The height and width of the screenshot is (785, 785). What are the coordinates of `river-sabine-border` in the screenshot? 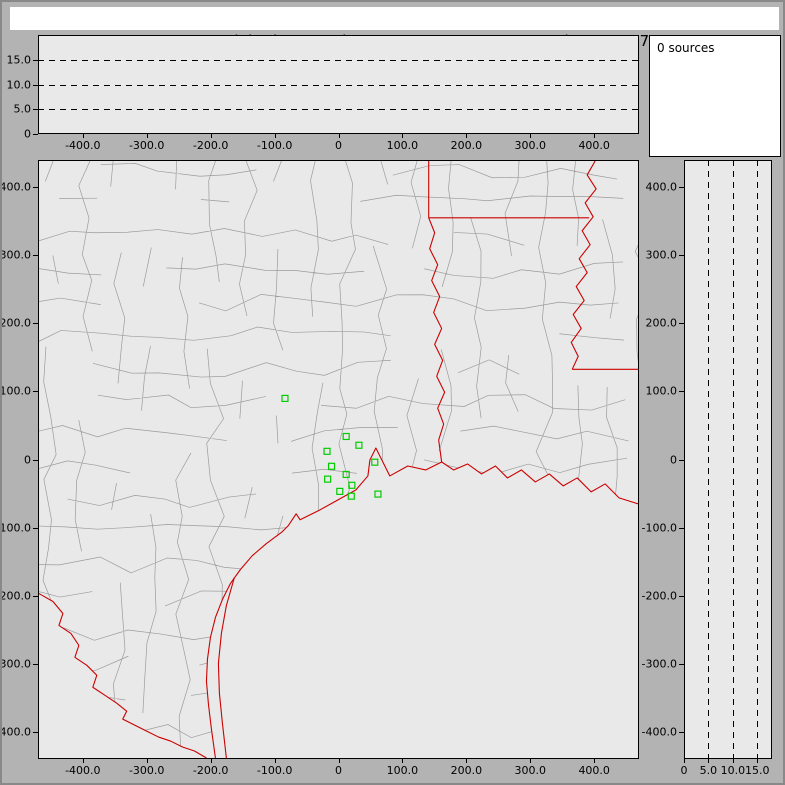 It's located at (437, 340).